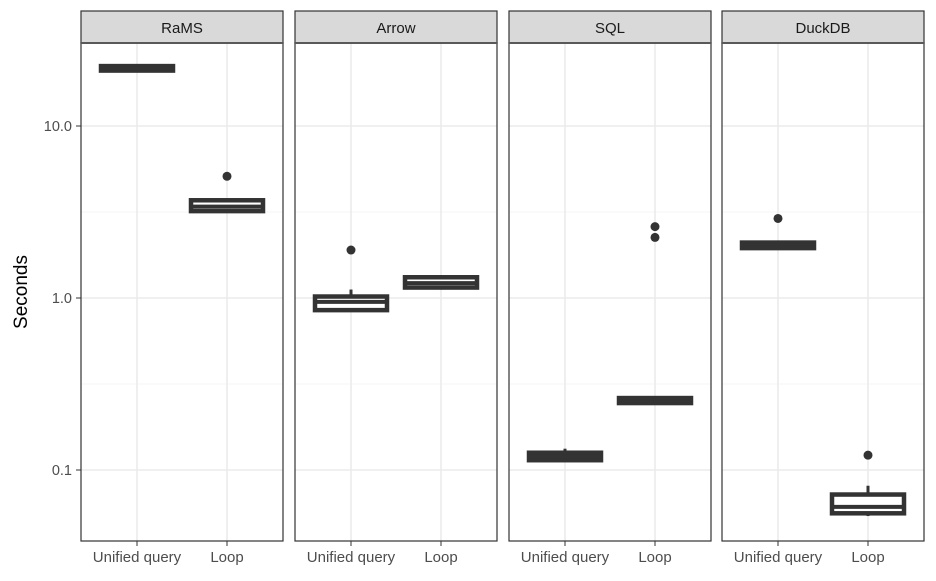  Describe the element at coordinates (62, 299) in the screenshot. I see `y-tick-label: 1.0` at that location.